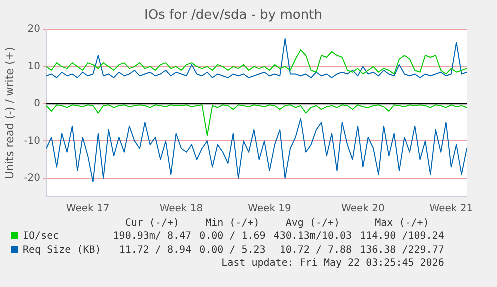 Image resolution: width=497 pixels, height=287 pixels. I want to click on legend-label: Req Size (KB), so click(62, 251).